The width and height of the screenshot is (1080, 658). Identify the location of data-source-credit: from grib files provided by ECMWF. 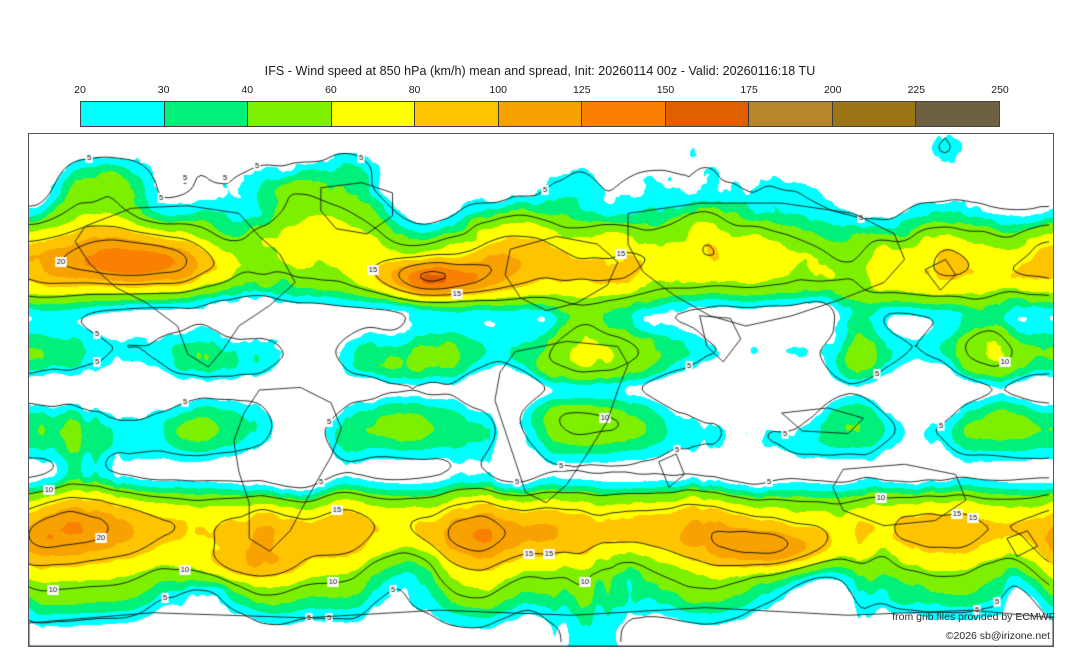
(973, 617).